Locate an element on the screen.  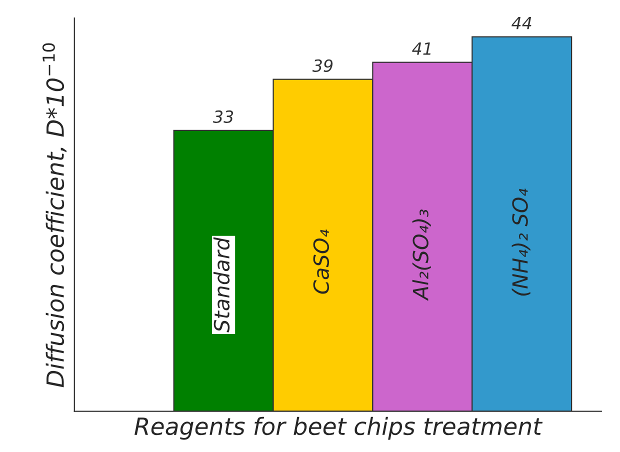
x-tick-label: Al₂(SO₄)₃ is located at coordinates (421, 255).